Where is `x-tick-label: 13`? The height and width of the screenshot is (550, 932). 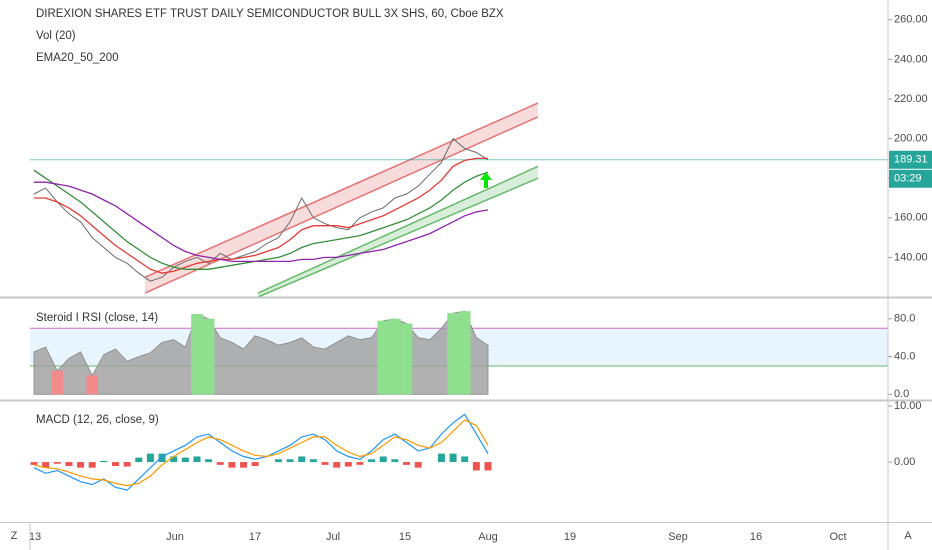
x-tick-label: 13 is located at coordinates (35, 537).